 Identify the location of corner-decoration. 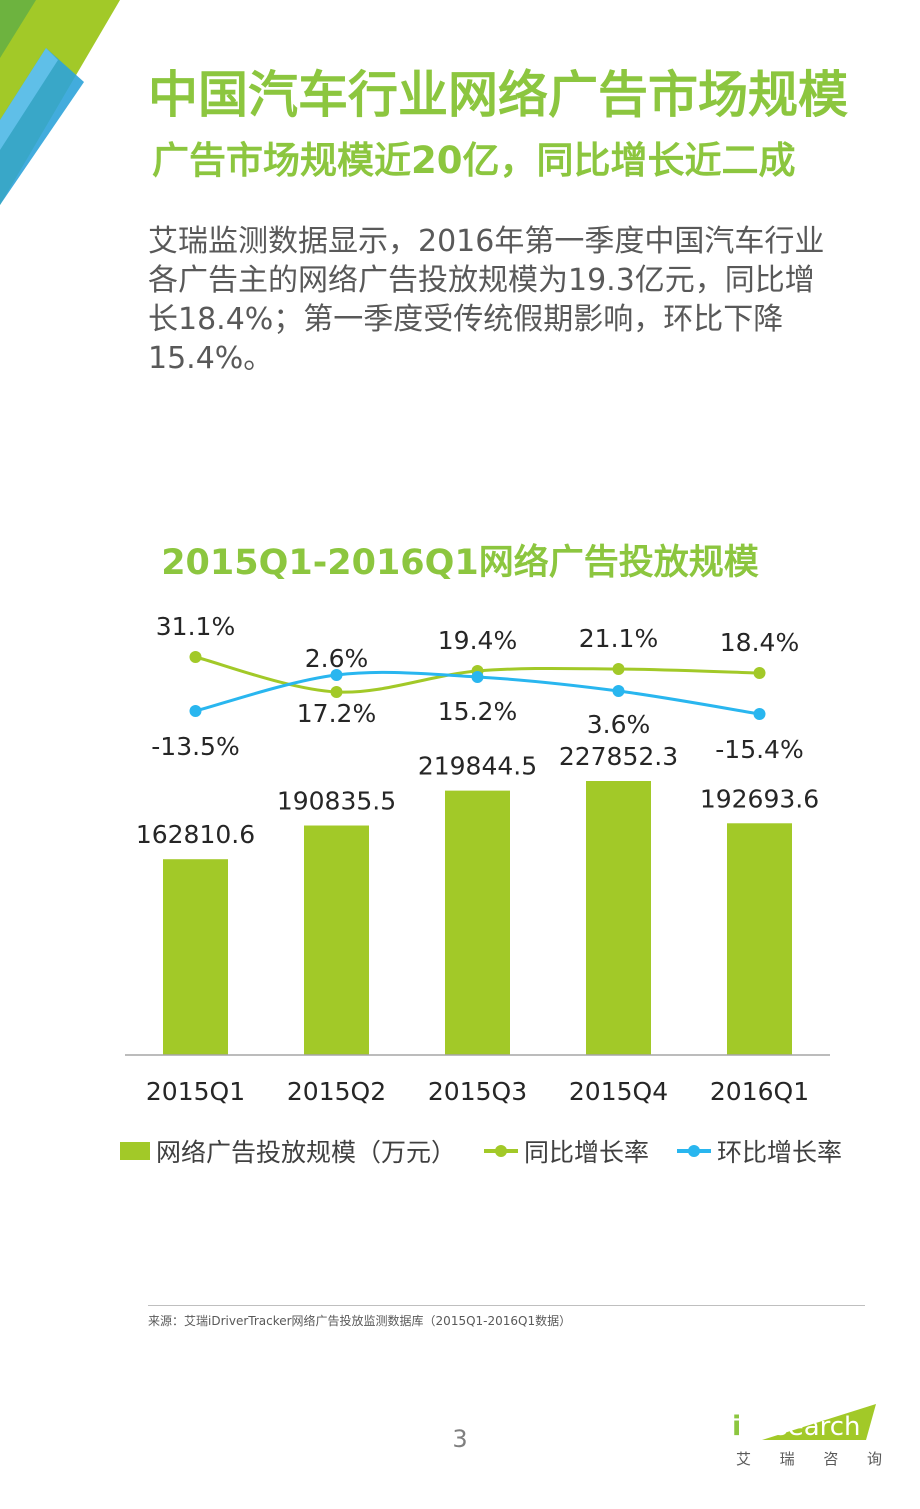
(60, 102).